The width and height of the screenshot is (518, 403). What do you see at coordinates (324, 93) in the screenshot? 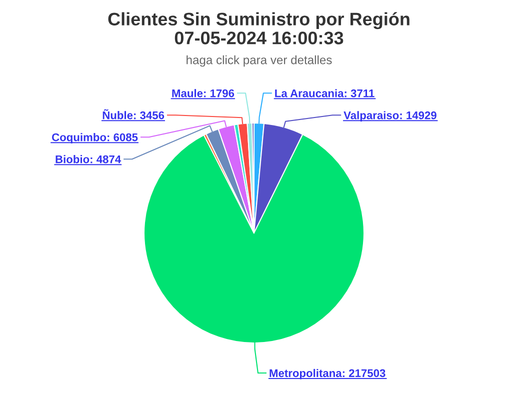
I see `slice-label: La Araucania: 3711` at bounding box center [324, 93].